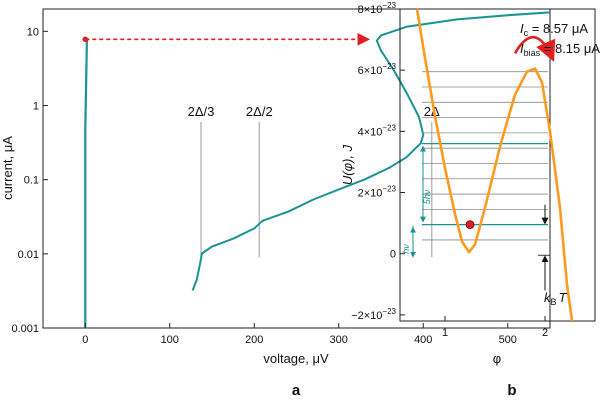  What do you see at coordinates (299, 334) in the screenshot?
I see `x-ticks-a: 0 100 200 300 400 500` at bounding box center [299, 334].